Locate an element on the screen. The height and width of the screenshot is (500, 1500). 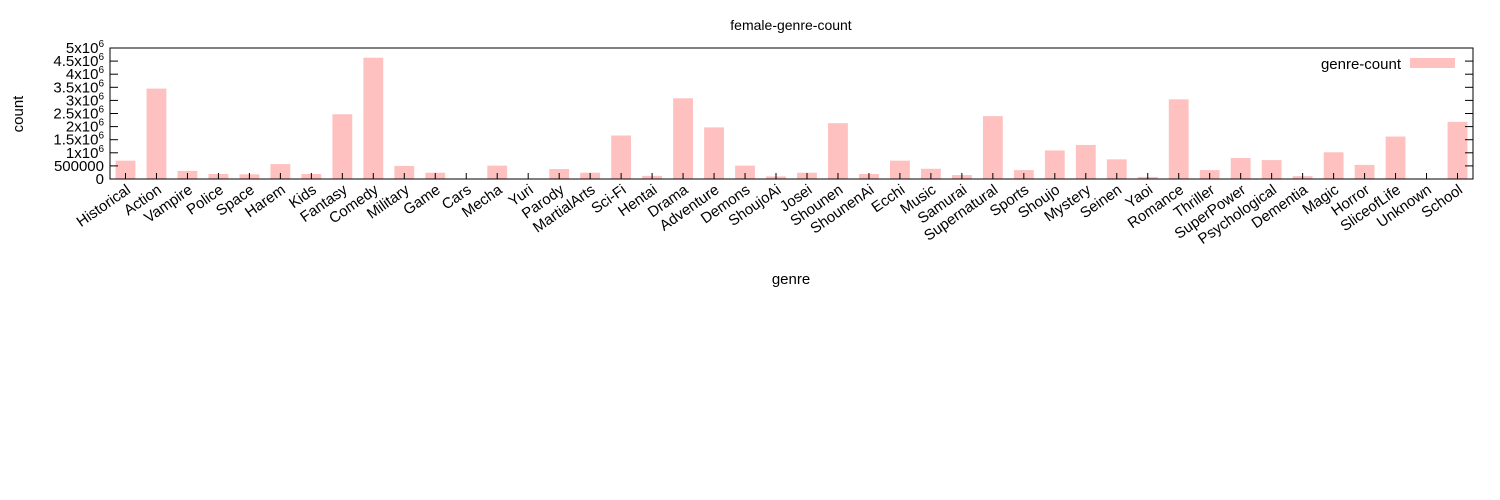
bar-magic is located at coordinates (1333, 165).